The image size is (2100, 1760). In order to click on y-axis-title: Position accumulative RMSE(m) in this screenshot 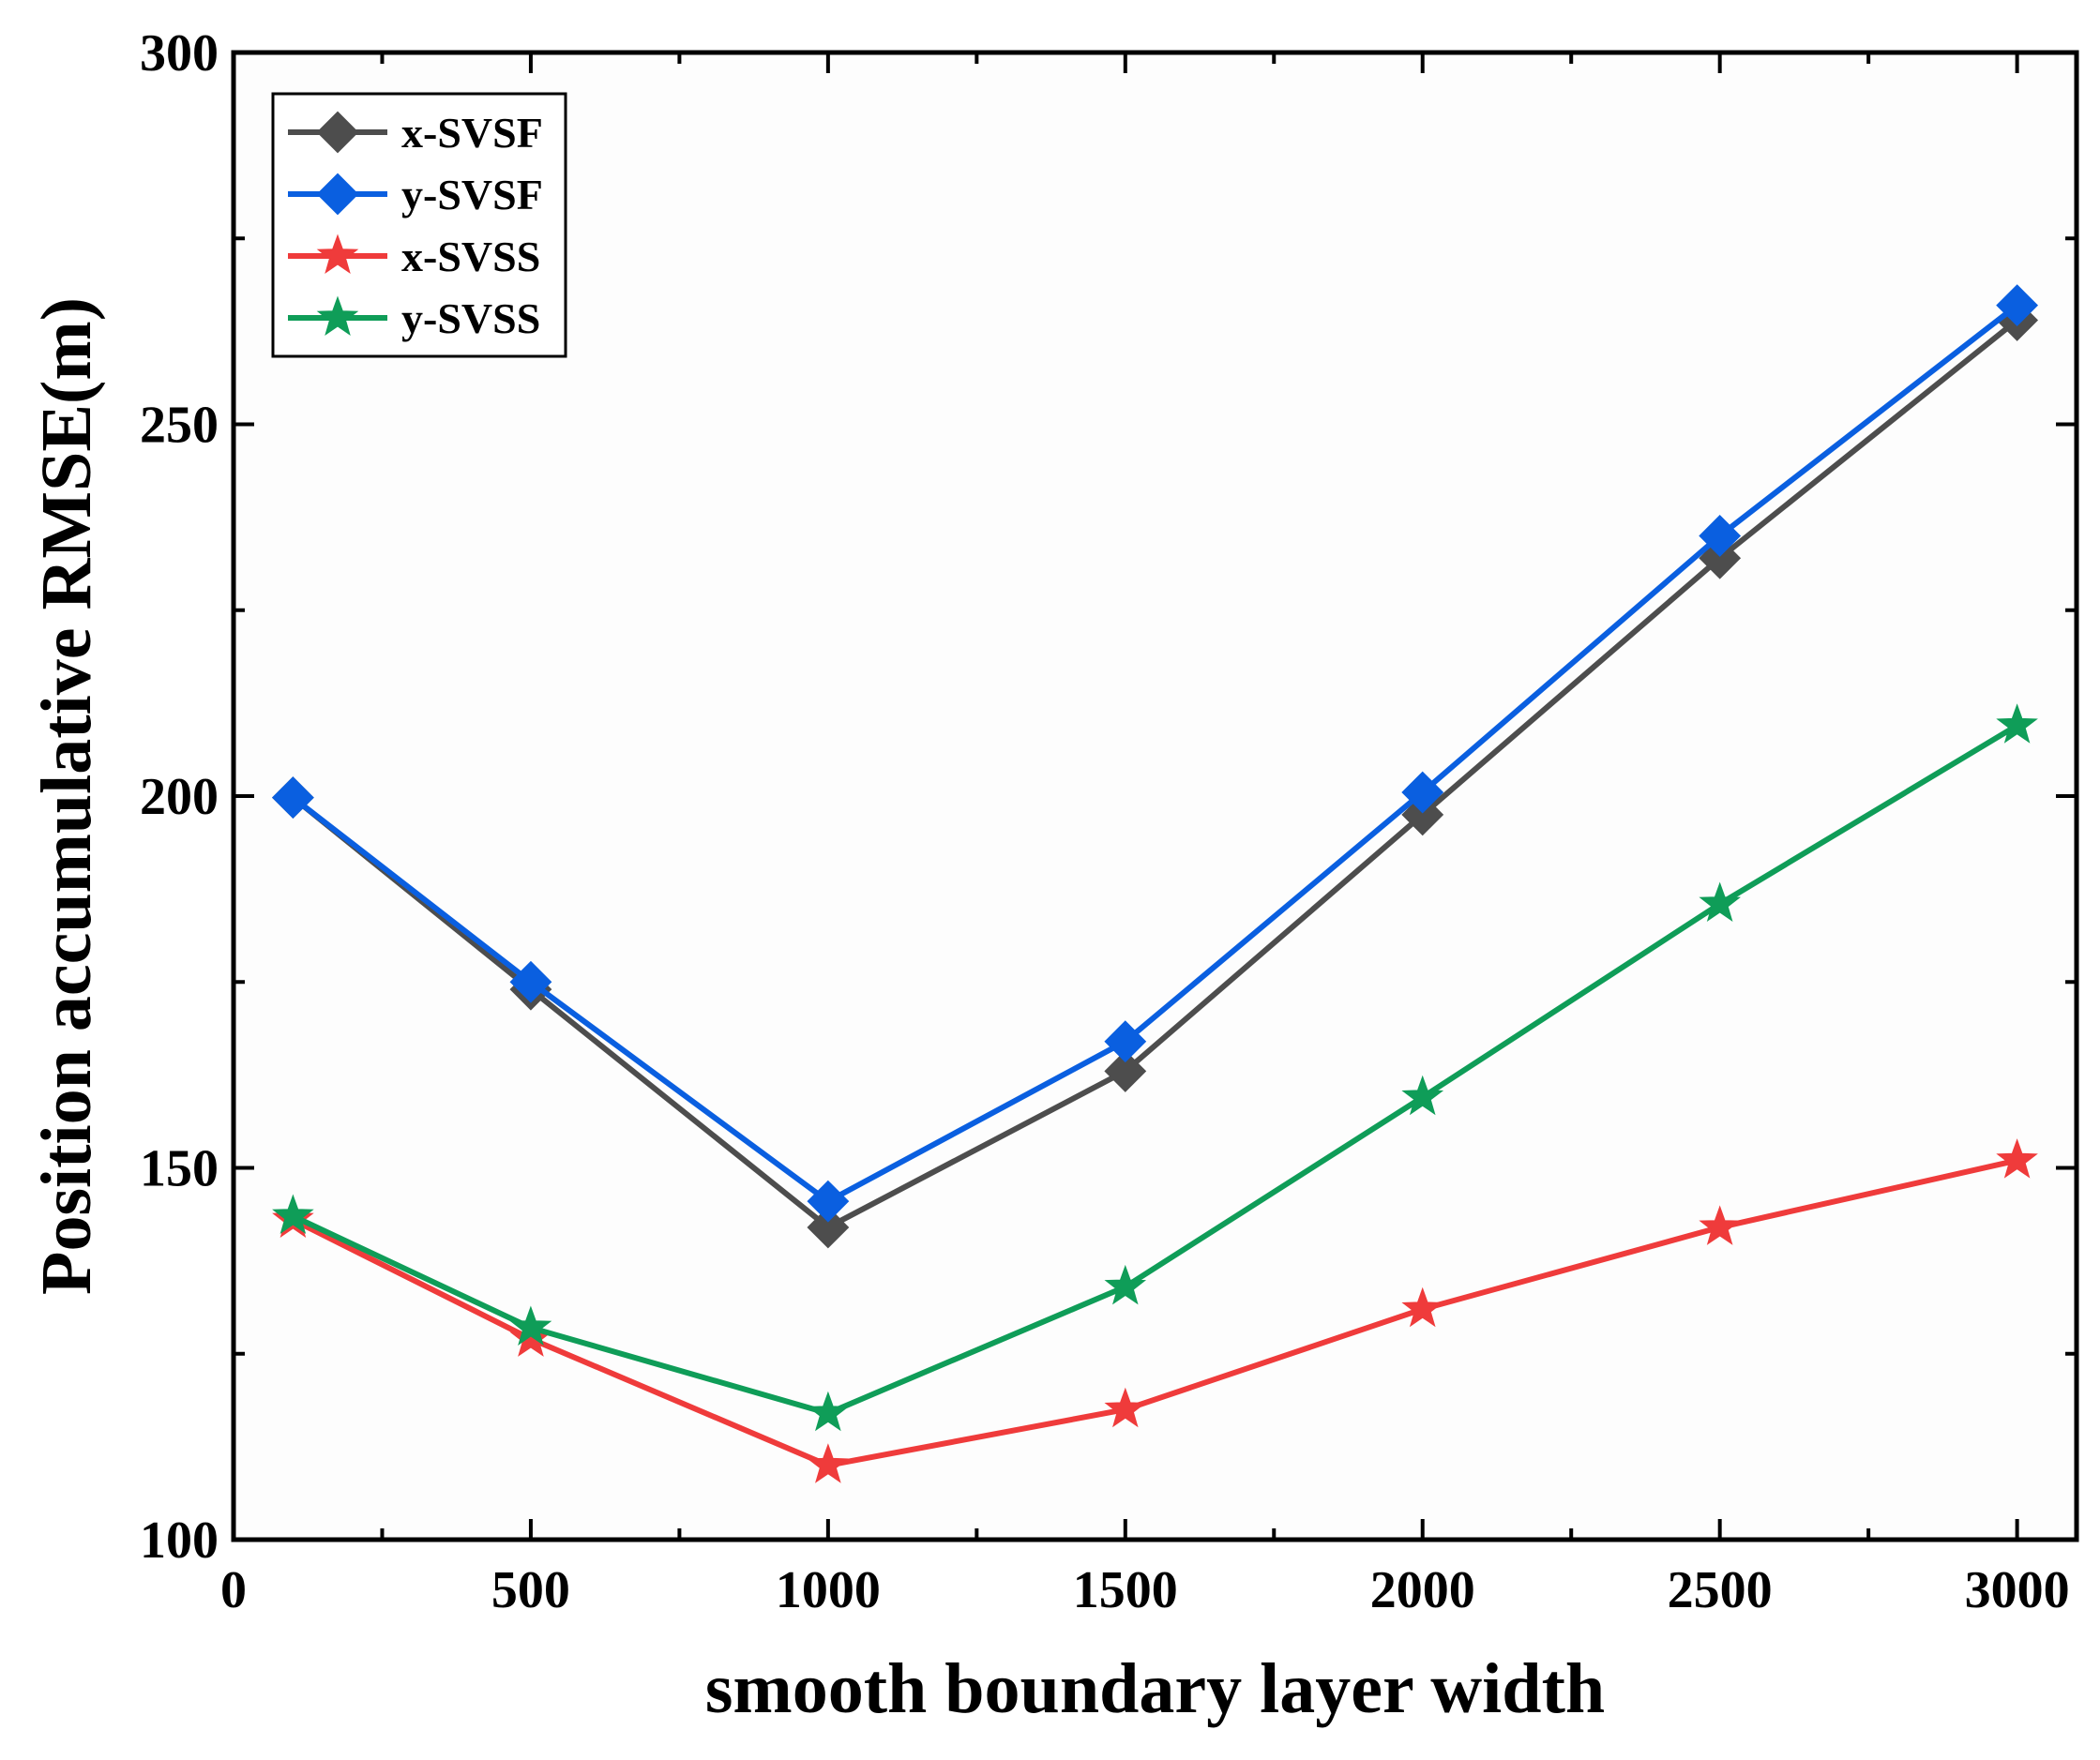, I will do `click(66, 796)`.